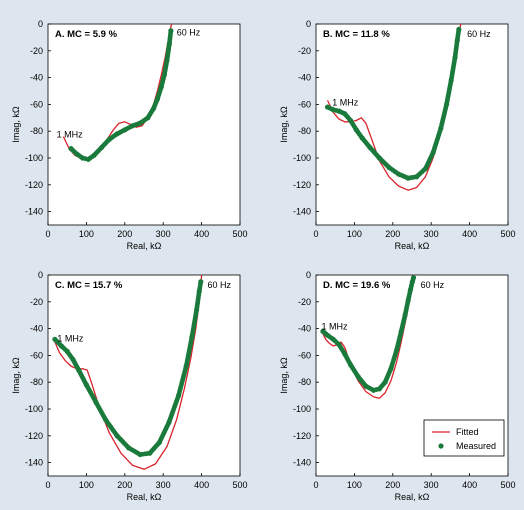  Describe the element at coordinates (357, 285) in the screenshot. I see `panel-title: D. MC = 19.6 %` at that location.